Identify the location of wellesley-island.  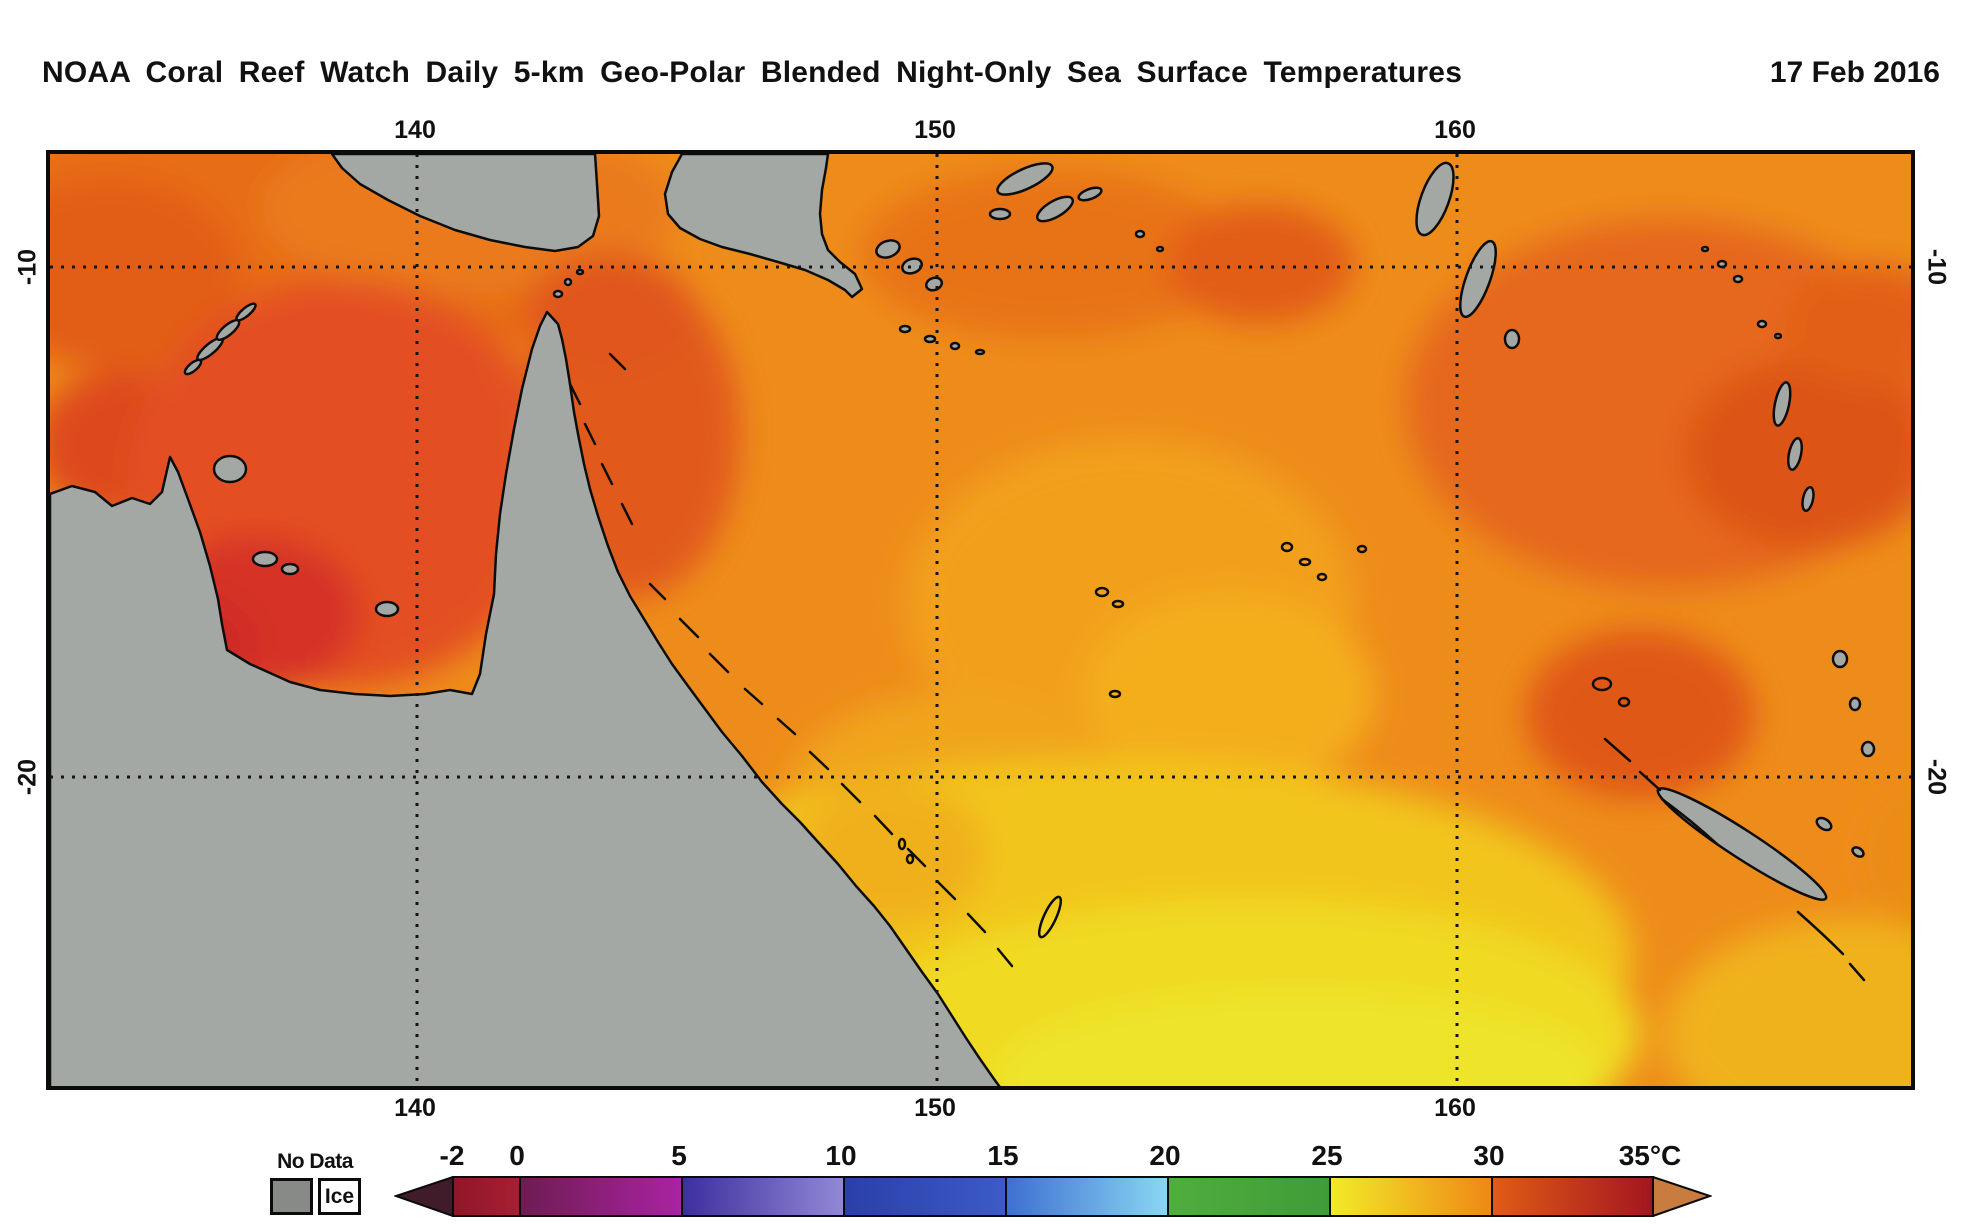
(387, 609).